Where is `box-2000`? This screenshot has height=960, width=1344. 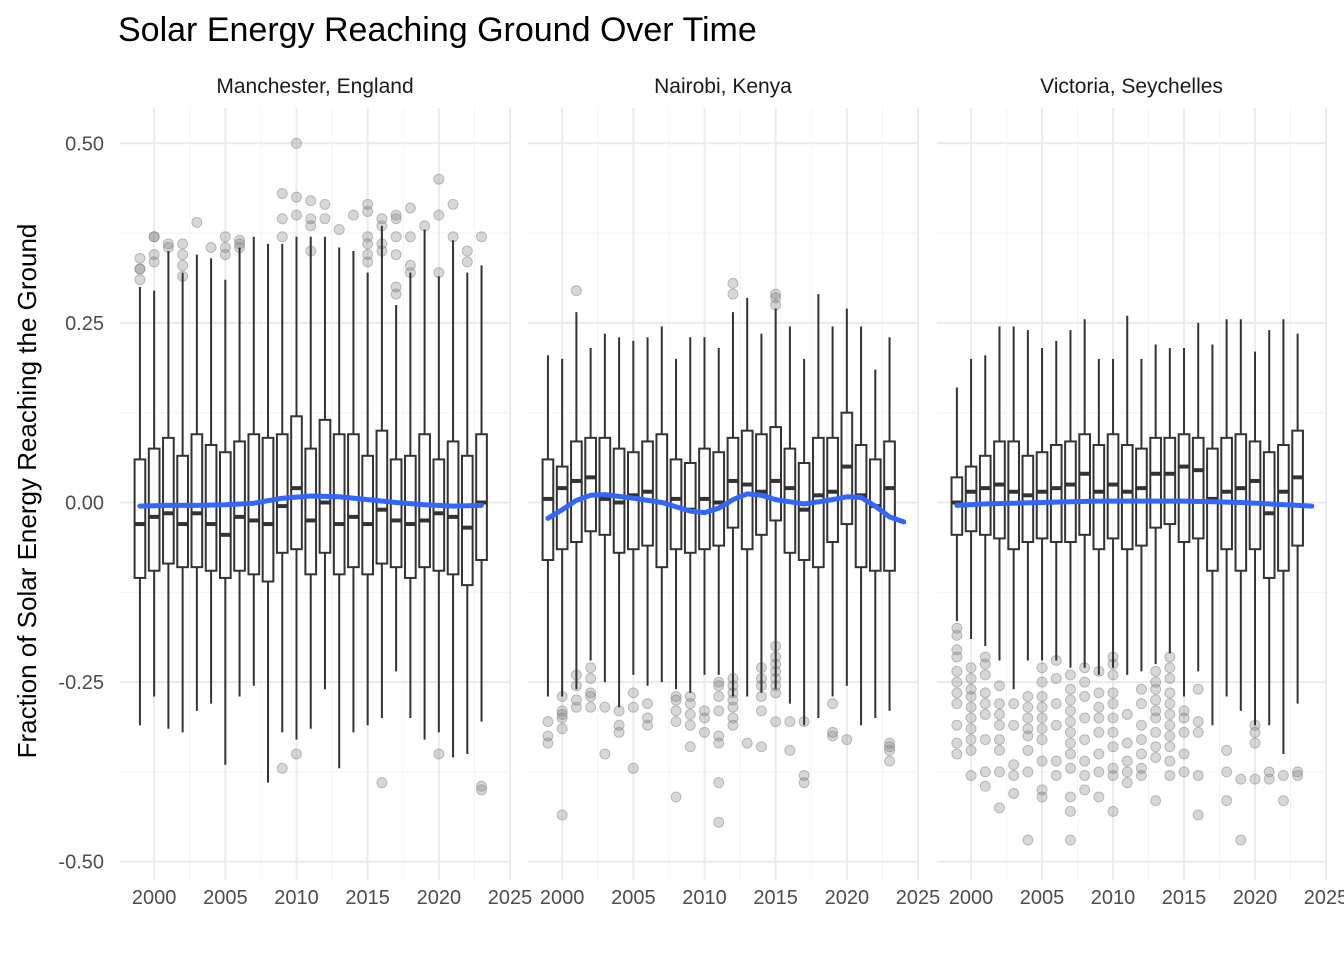 box-2000 is located at coordinates (971, 498).